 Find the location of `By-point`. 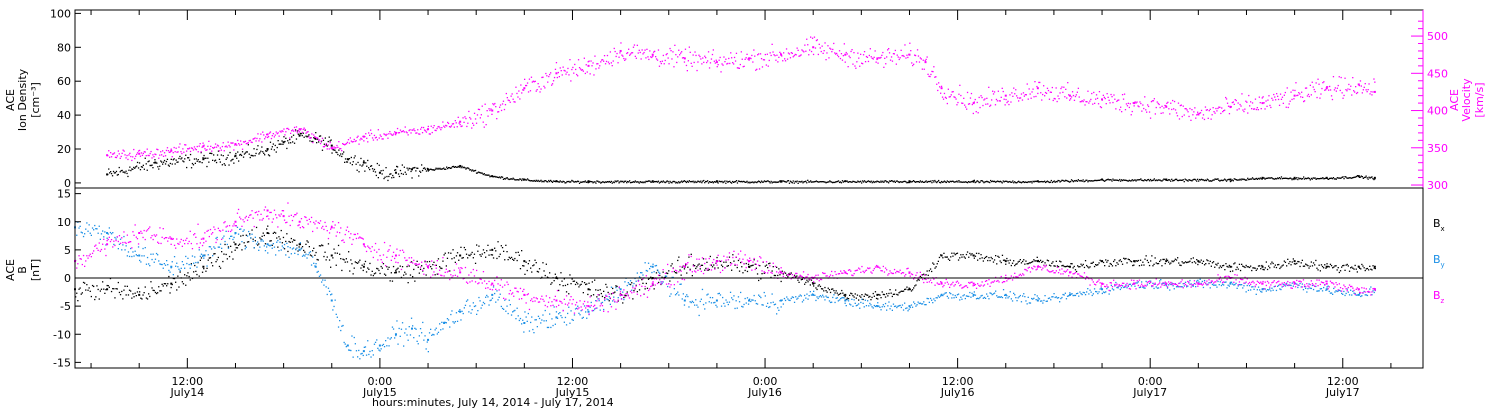

By-point is located at coordinates (813, 294).